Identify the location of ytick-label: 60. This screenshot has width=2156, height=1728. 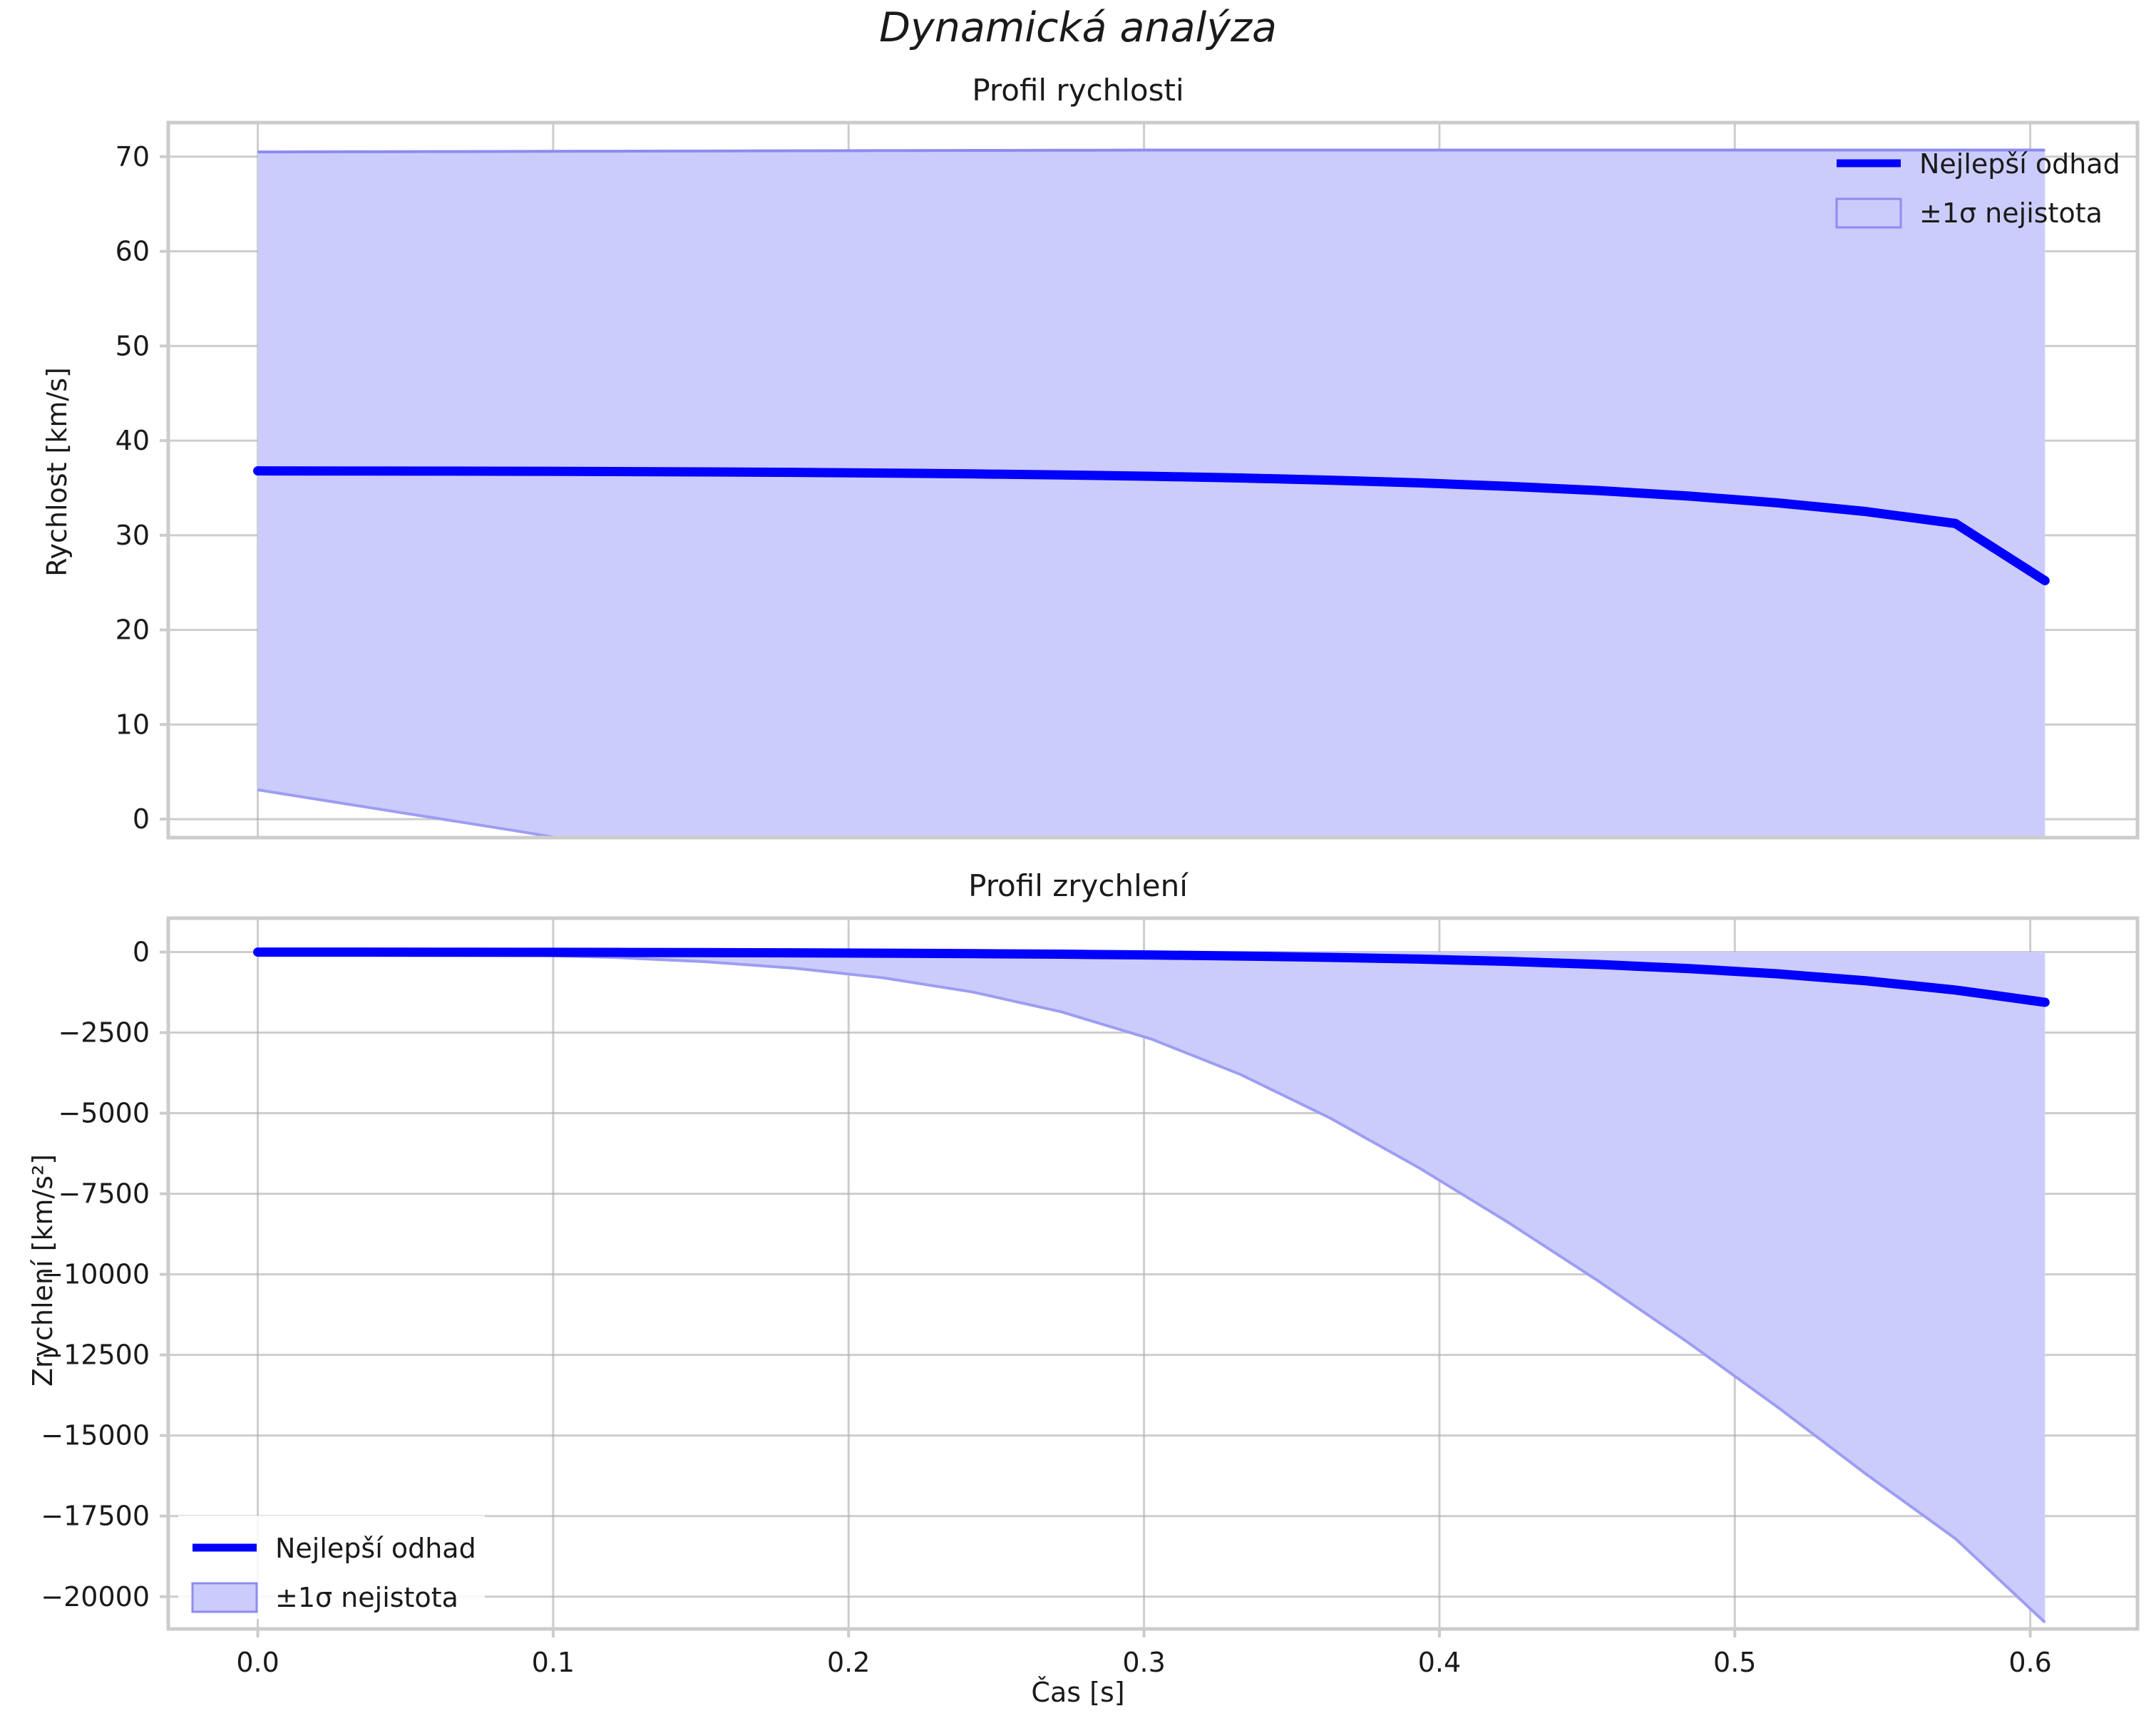
(132, 251).